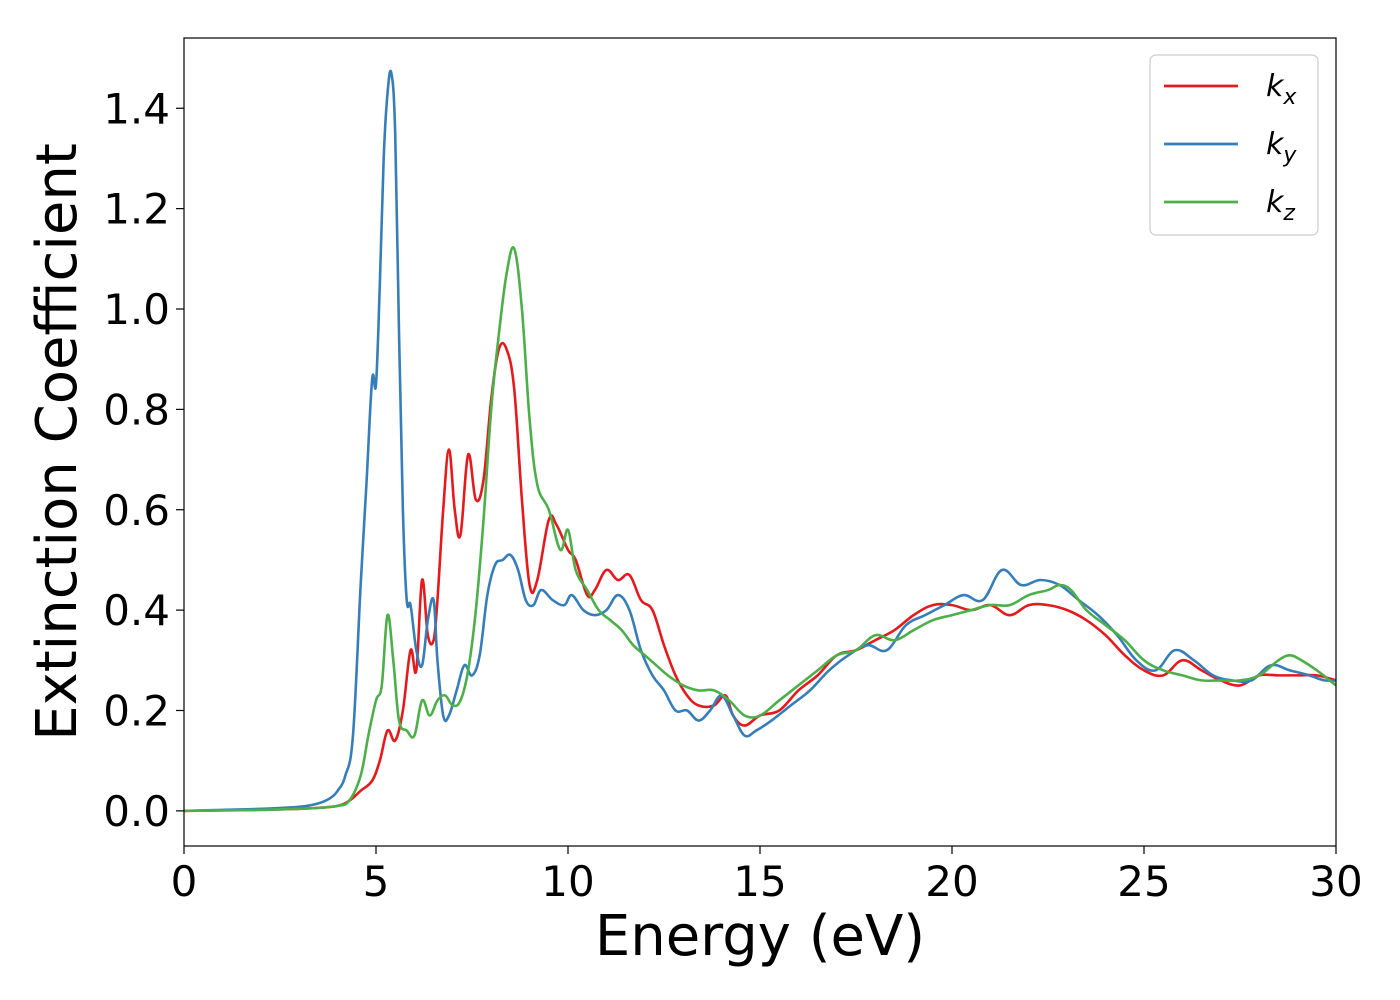  I want to click on y-tick-label: 0.8, so click(136, 409).